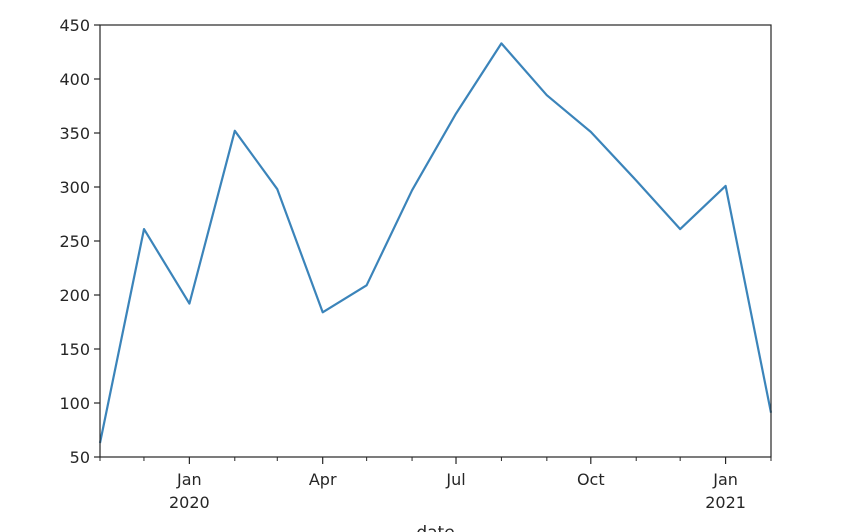  I want to click on y-tick-label: 450, so click(74, 25).